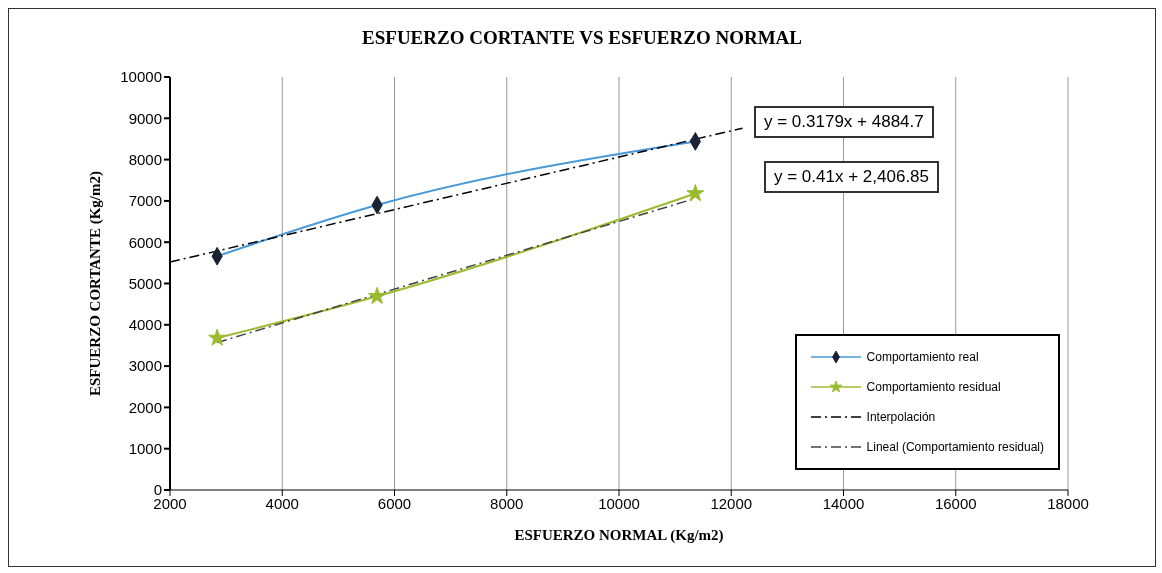  What do you see at coordinates (145, 325) in the screenshot?
I see `y-tick-label: 4000` at bounding box center [145, 325].